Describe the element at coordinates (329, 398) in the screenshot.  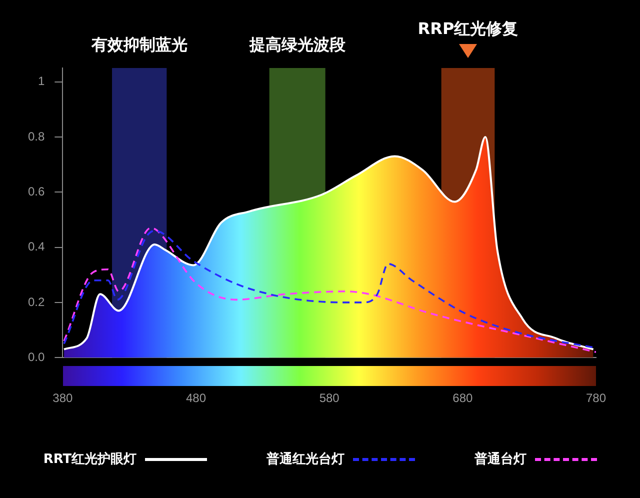
I see `x-tick-label: 580` at that location.